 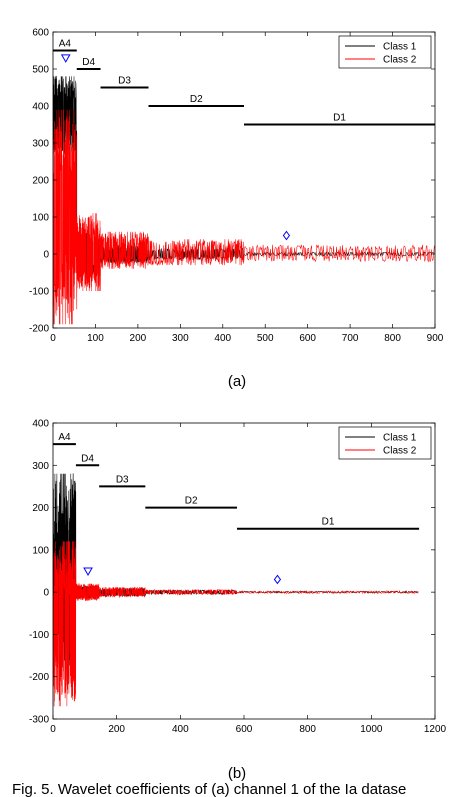 What do you see at coordinates (237, 773) in the screenshot?
I see `panel-b-caption: (b)` at bounding box center [237, 773].